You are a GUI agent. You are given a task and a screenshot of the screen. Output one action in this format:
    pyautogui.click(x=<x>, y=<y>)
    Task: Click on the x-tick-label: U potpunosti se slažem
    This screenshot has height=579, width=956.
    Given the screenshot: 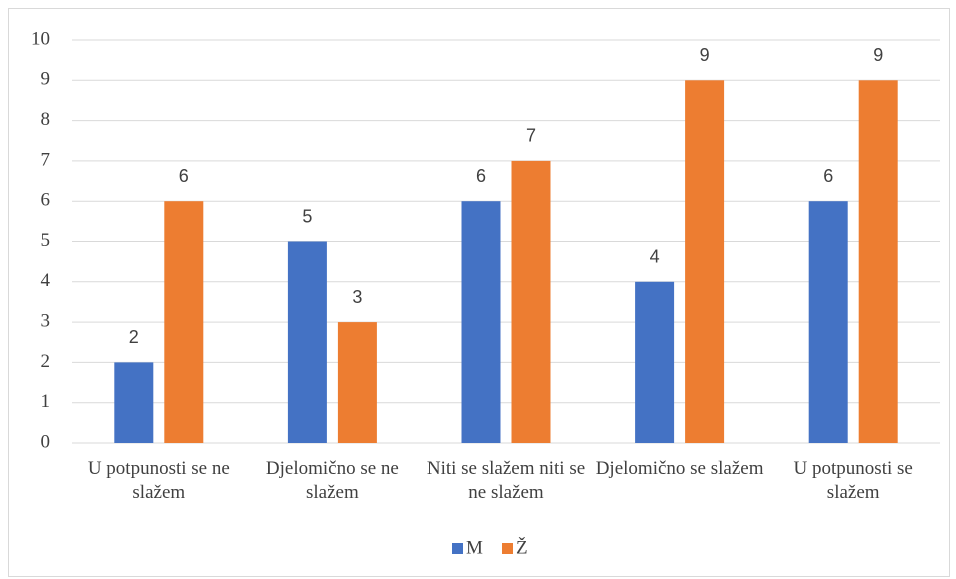 What is the action you would take?
    pyautogui.click(x=853, y=480)
    